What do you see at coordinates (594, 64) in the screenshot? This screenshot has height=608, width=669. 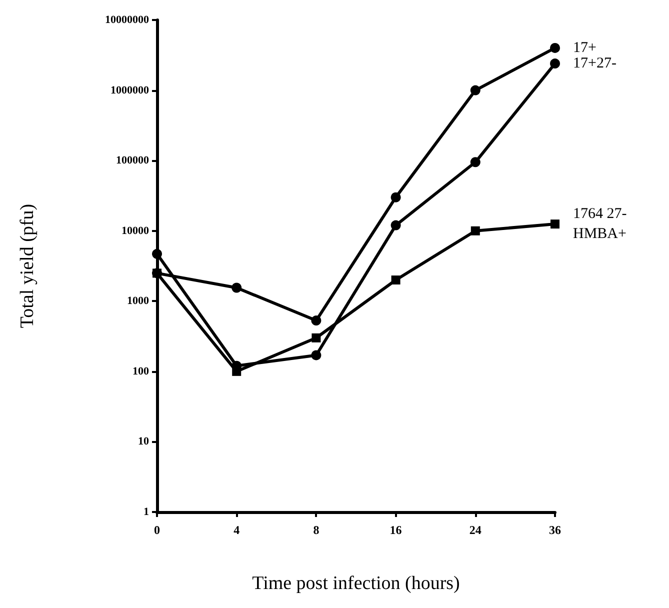 I see `series-label: 17+27-` at bounding box center [594, 64].